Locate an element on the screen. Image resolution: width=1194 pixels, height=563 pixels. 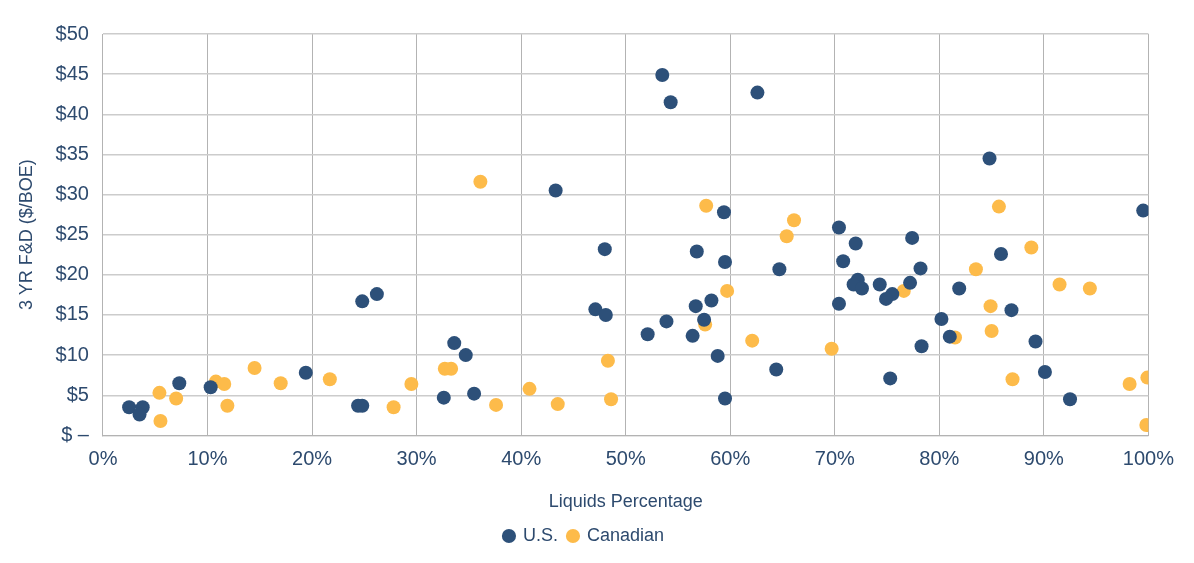
y-tick-label: $15 is located at coordinates (72, 313).